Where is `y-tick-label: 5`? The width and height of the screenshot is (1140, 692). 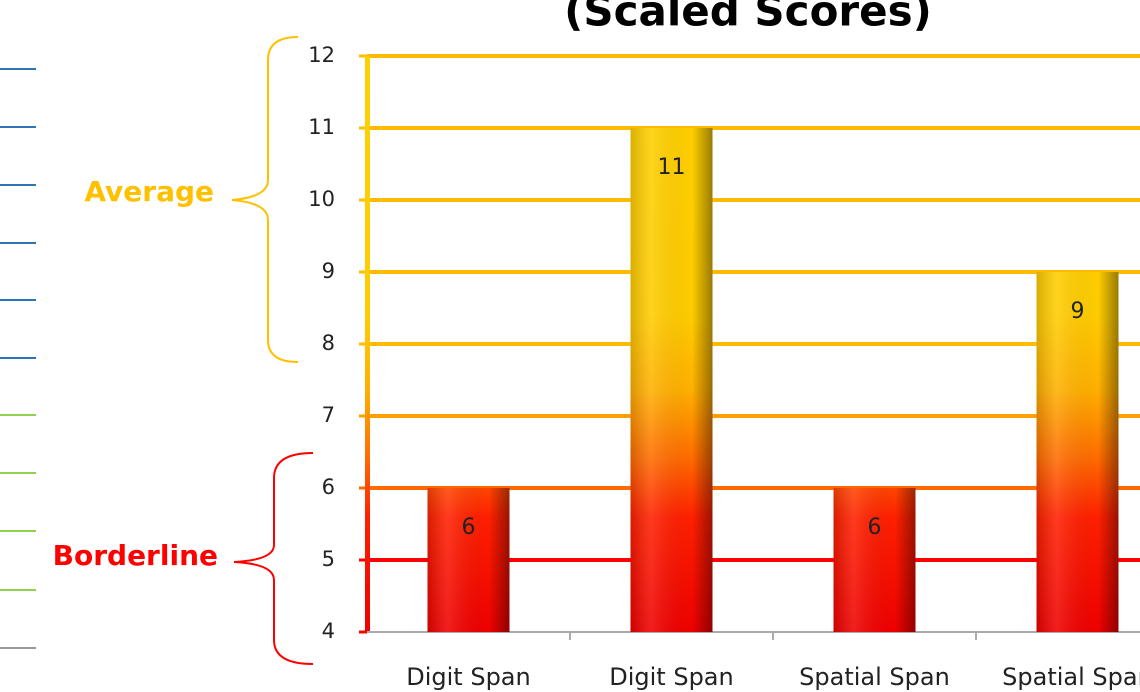
y-tick-label: 5 is located at coordinates (328, 559).